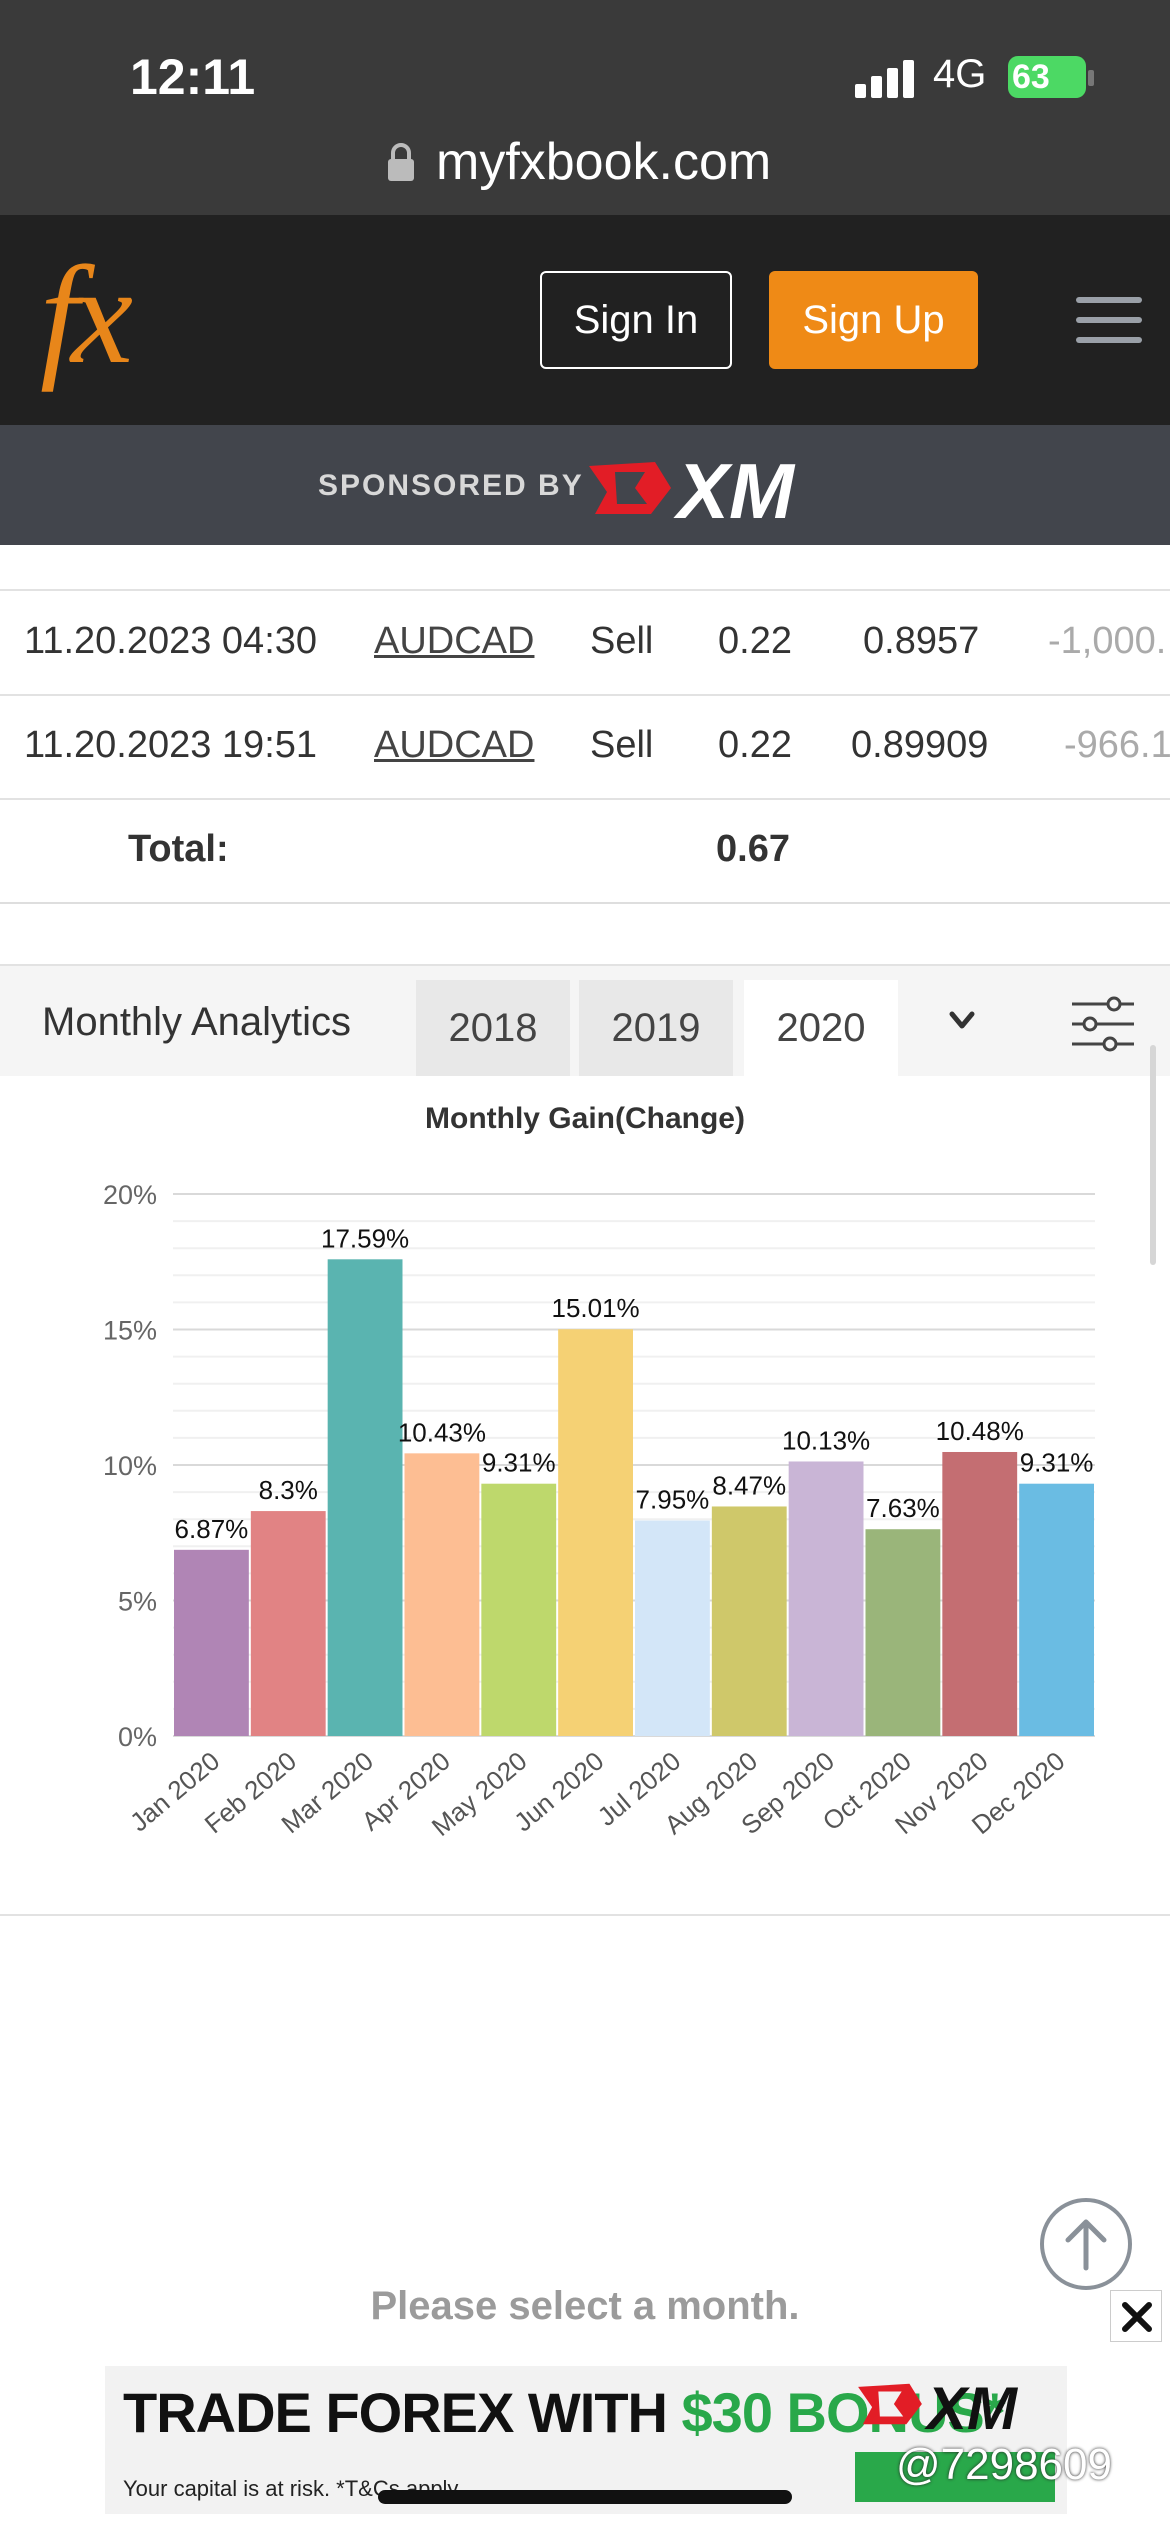 This screenshot has width=1170, height=2532. Describe the element at coordinates (980, 1431) in the screenshot. I see `bar-value-label: 10.48%` at that location.